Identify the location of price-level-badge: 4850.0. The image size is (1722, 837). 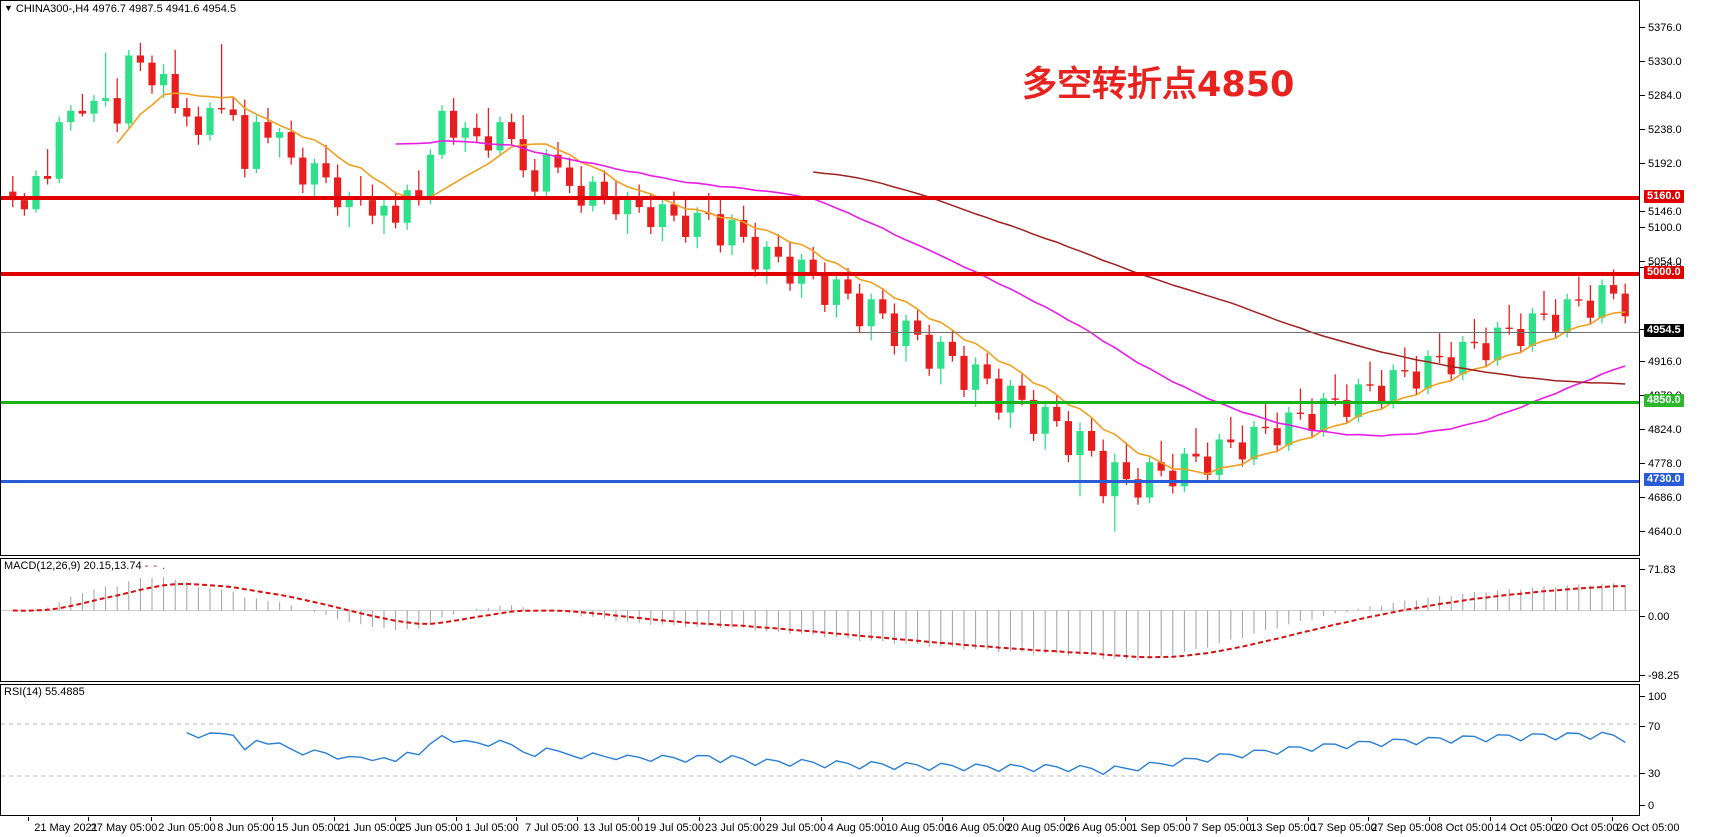
(1664, 400).